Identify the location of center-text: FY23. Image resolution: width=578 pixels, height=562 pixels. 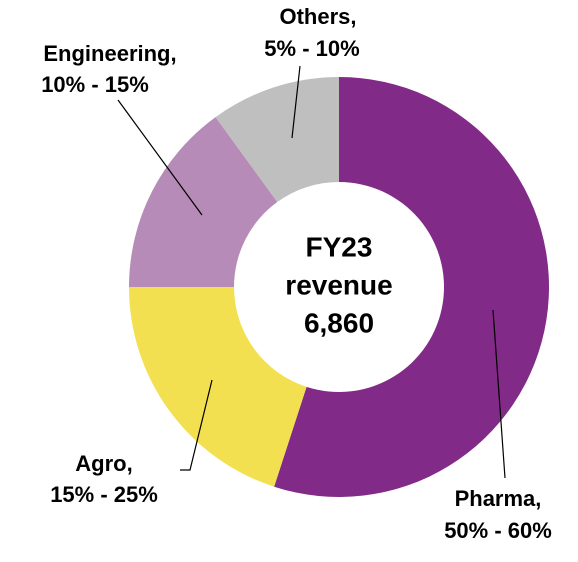
(339, 246).